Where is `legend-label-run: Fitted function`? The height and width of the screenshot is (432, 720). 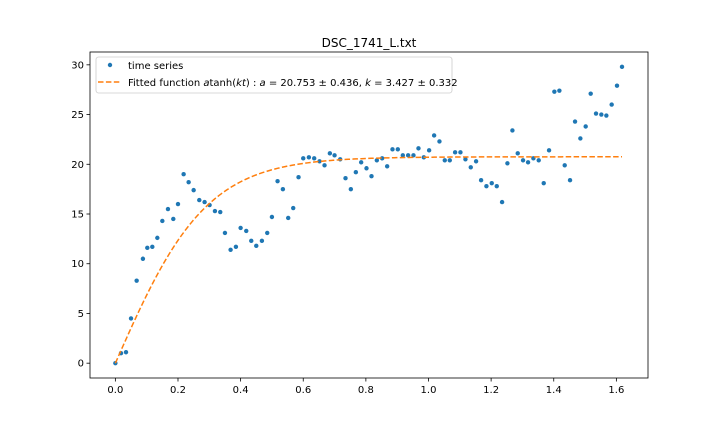 legend-label-run: Fitted function is located at coordinates (165, 83).